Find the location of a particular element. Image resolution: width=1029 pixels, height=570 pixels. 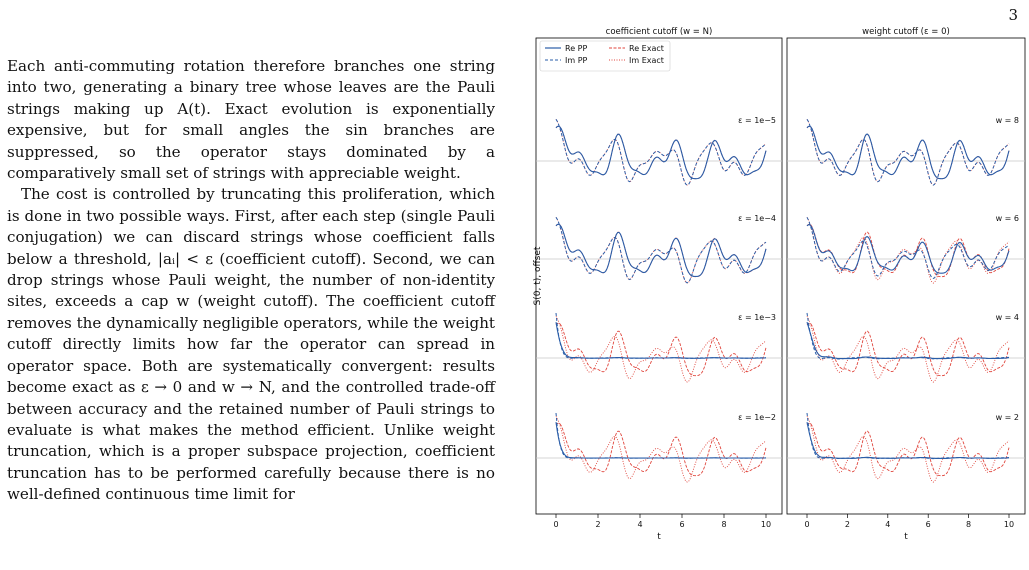

legend-box is located at coordinates (605, 56).